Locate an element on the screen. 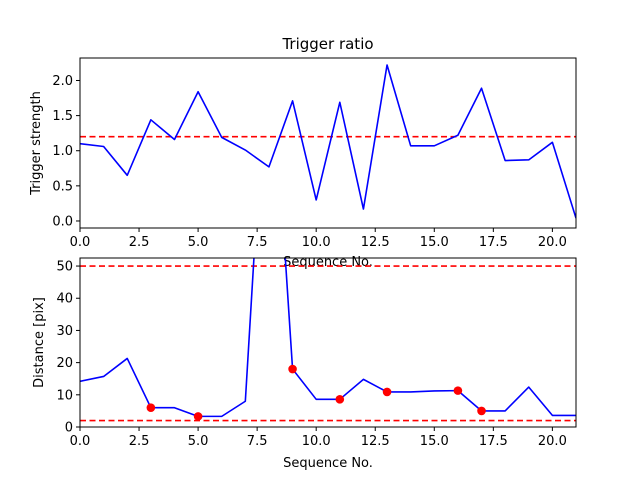 The width and height of the screenshot is (640, 480). bottom-ytick-label: 30 is located at coordinates (64, 331).